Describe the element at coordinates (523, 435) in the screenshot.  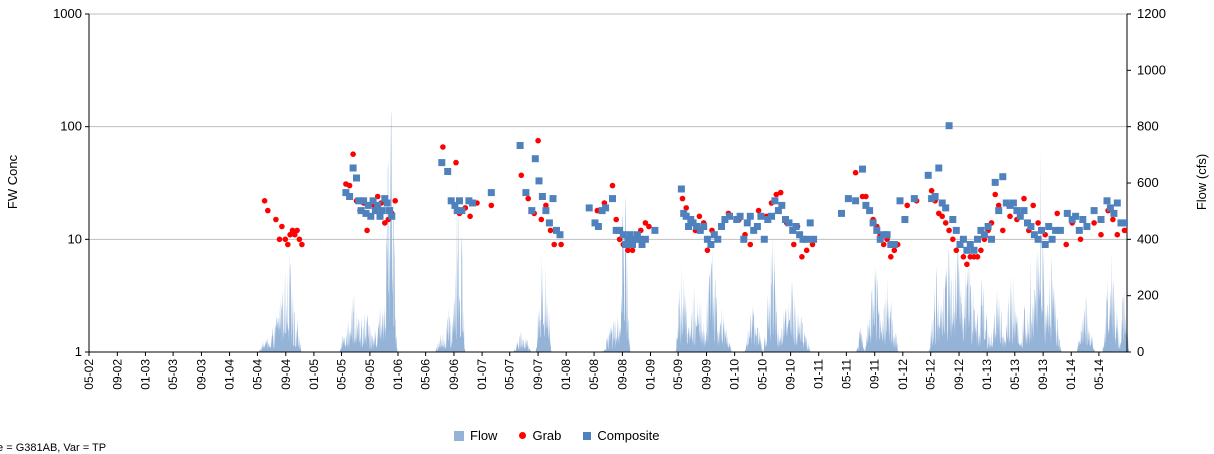
I see `grab-swatch-icon` at that location.